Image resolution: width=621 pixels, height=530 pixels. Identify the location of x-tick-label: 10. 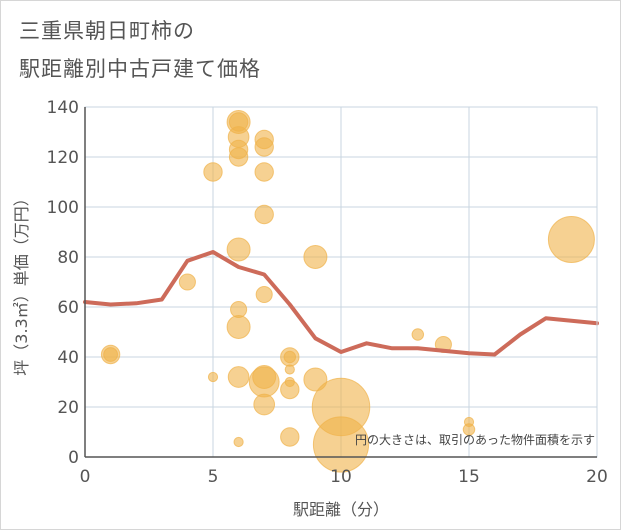
(341, 477).